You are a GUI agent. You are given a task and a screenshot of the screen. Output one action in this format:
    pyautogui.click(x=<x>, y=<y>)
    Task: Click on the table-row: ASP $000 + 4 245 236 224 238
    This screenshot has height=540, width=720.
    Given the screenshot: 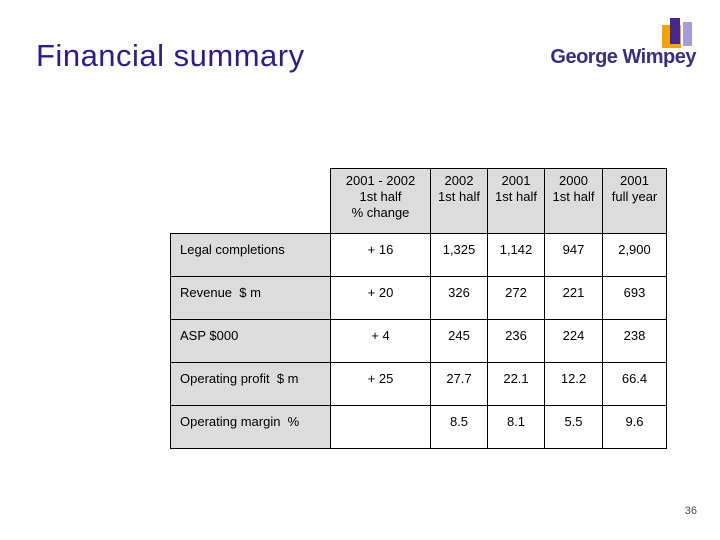 What is the action you would take?
    pyautogui.click(x=418, y=341)
    